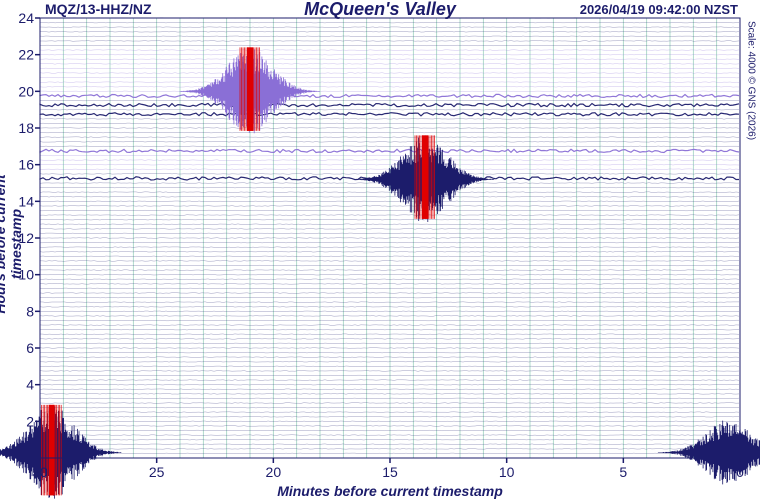  I want to click on y-tick-label-14: 14, so click(26, 201).